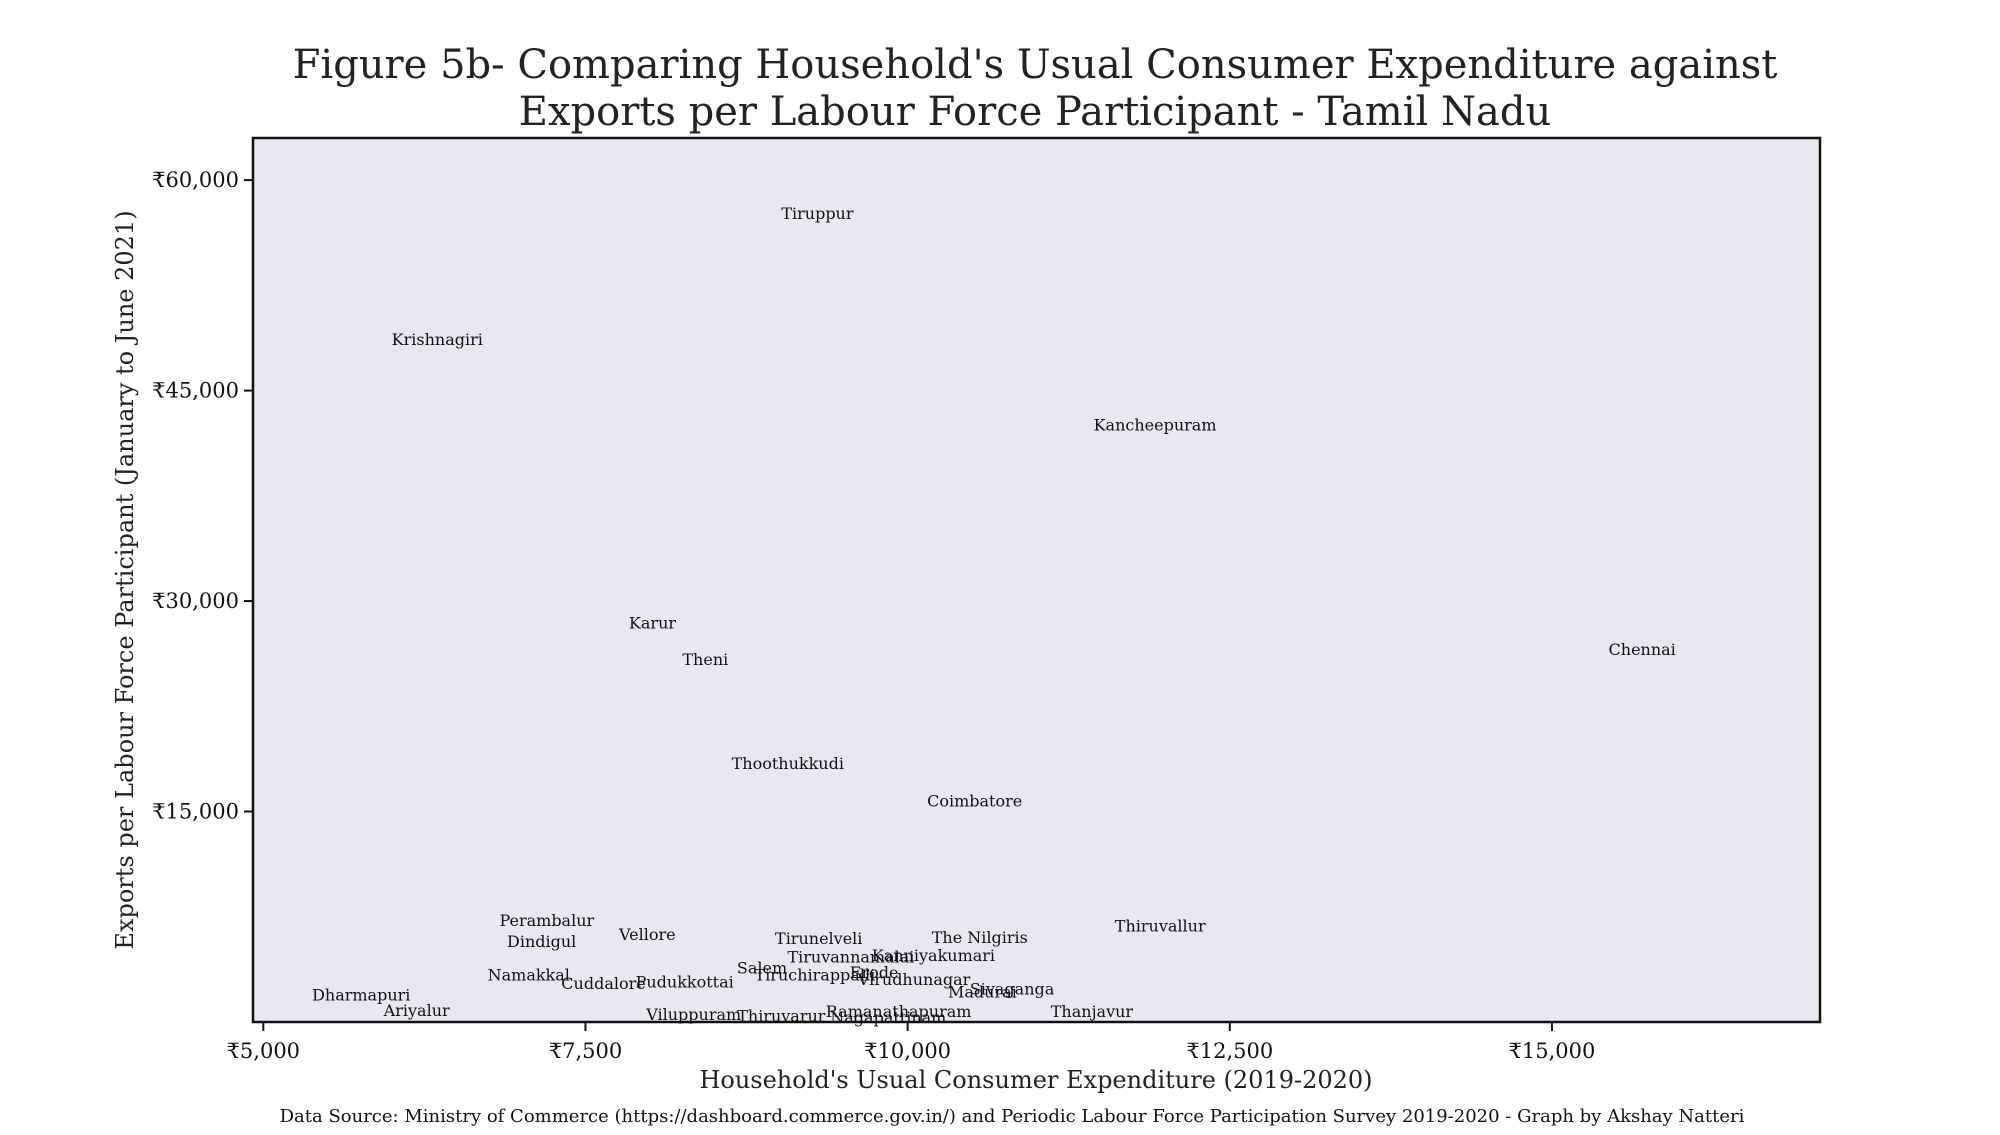 The image size is (2000, 1135). What do you see at coordinates (850, 956) in the screenshot?
I see `data-point-label: Tiruvannamalai` at bounding box center [850, 956].